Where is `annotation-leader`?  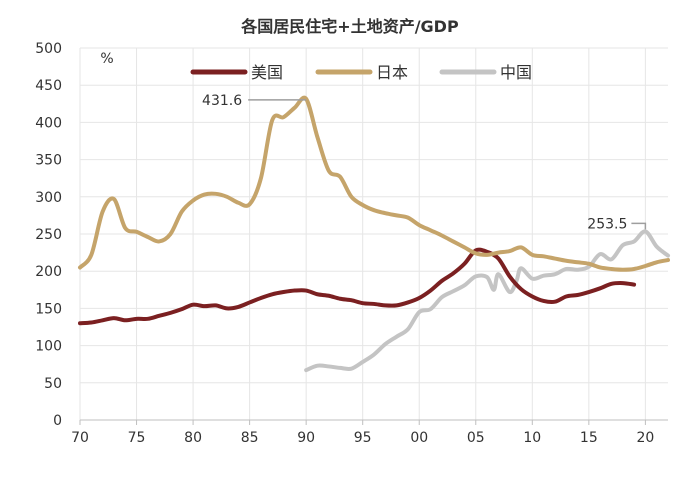
annotation-leader is located at coordinates (639, 226).